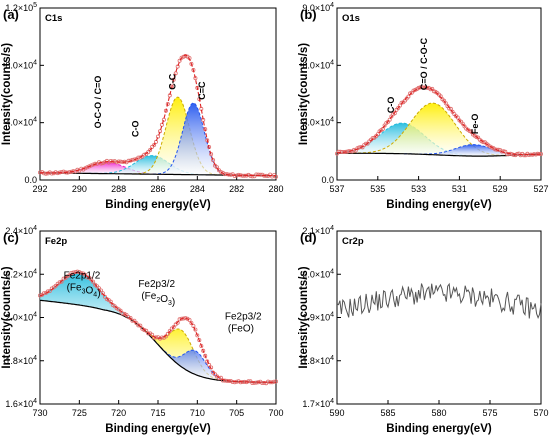 This screenshot has height=441, width=550. I want to click on x-tick-label: 700, so click(275, 413).